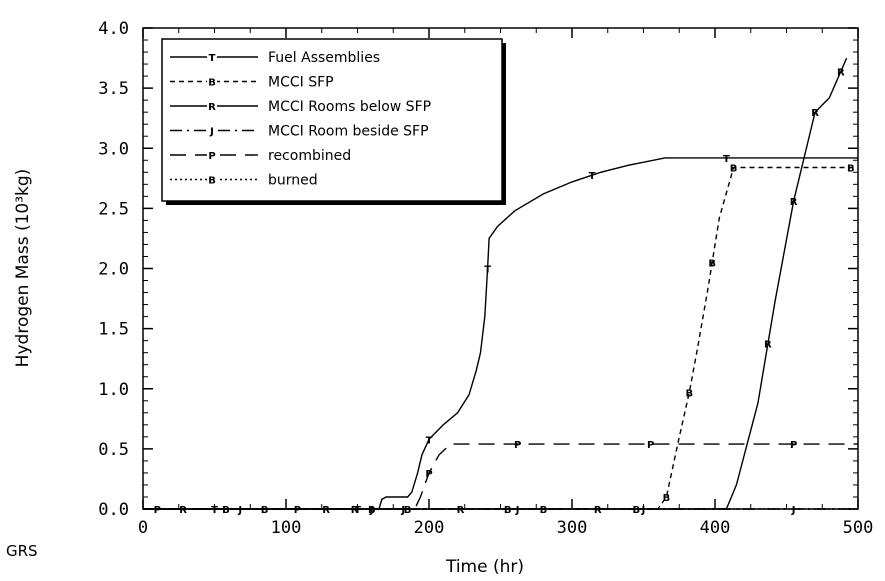 The width and height of the screenshot is (885, 581). I want to click on legend-label: recombined, so click(309, 156).